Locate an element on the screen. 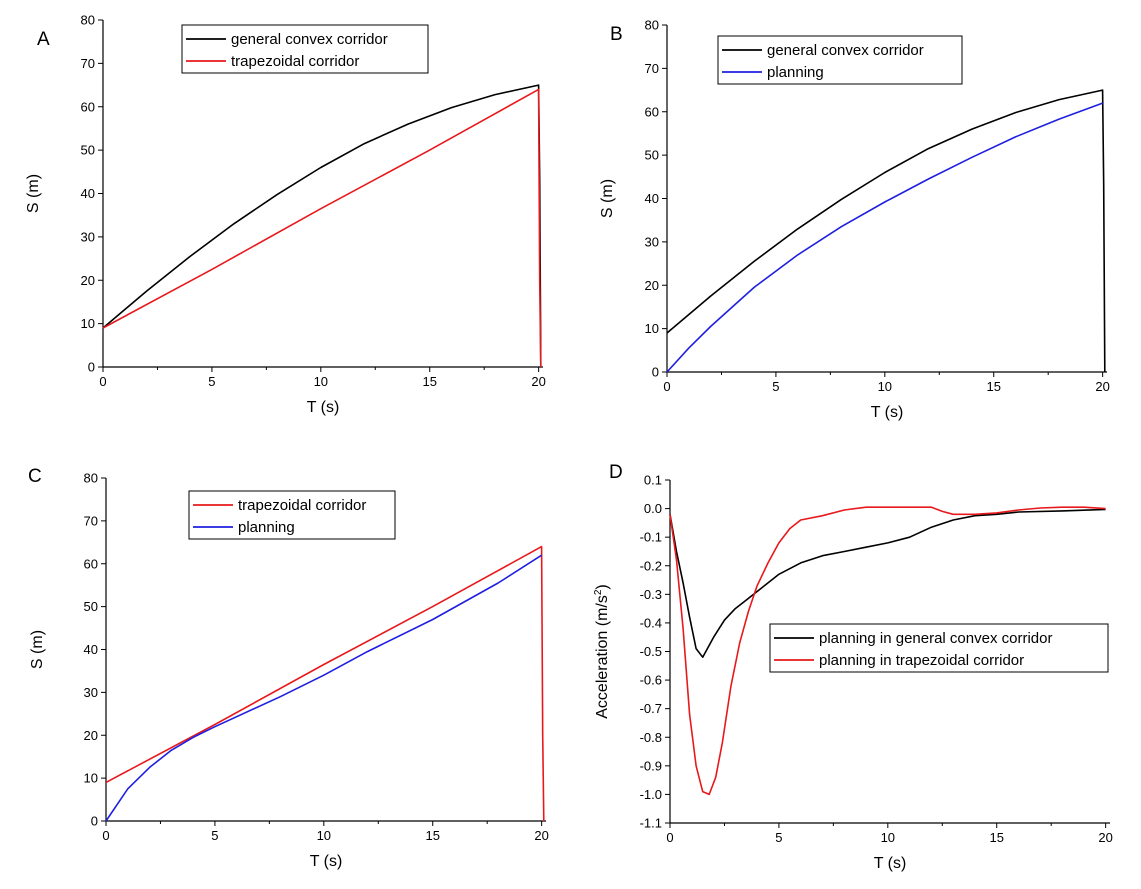 Image resolution: width=1141 pixels, height=889 pixels. legend: general convex corridor planning is located at coordinates (840, 60).